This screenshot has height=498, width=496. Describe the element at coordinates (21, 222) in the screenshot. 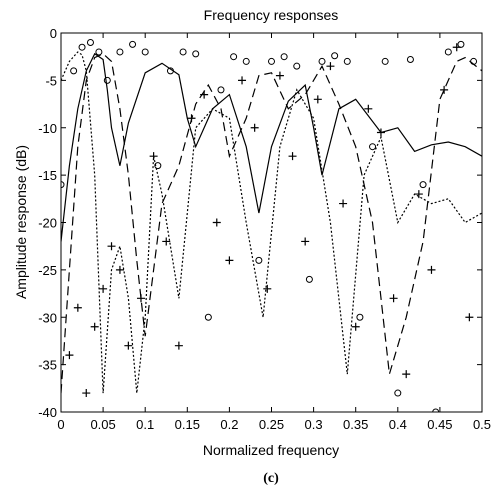

I see `y-axis-label: Amplitude response (dB)` at that location.